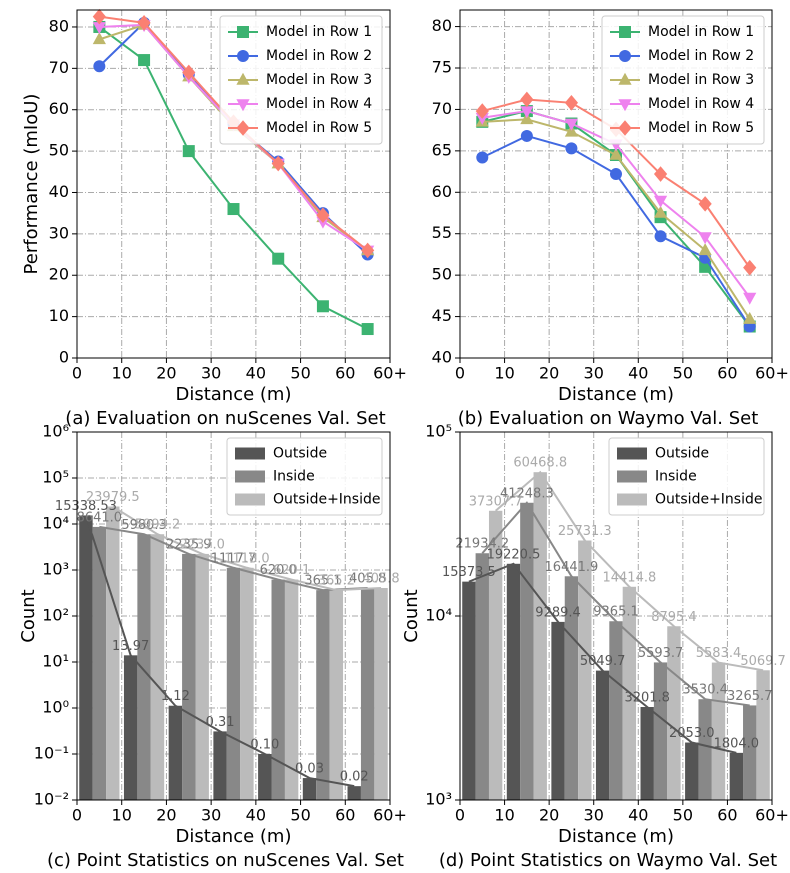 The width and height of the screenshot is (790, 873). What do you see at coordinates (608, 418) in the screenshot?
I see `caption: (b) Evaluation on Waymo Val. Set` at bounding box center [608, 418].